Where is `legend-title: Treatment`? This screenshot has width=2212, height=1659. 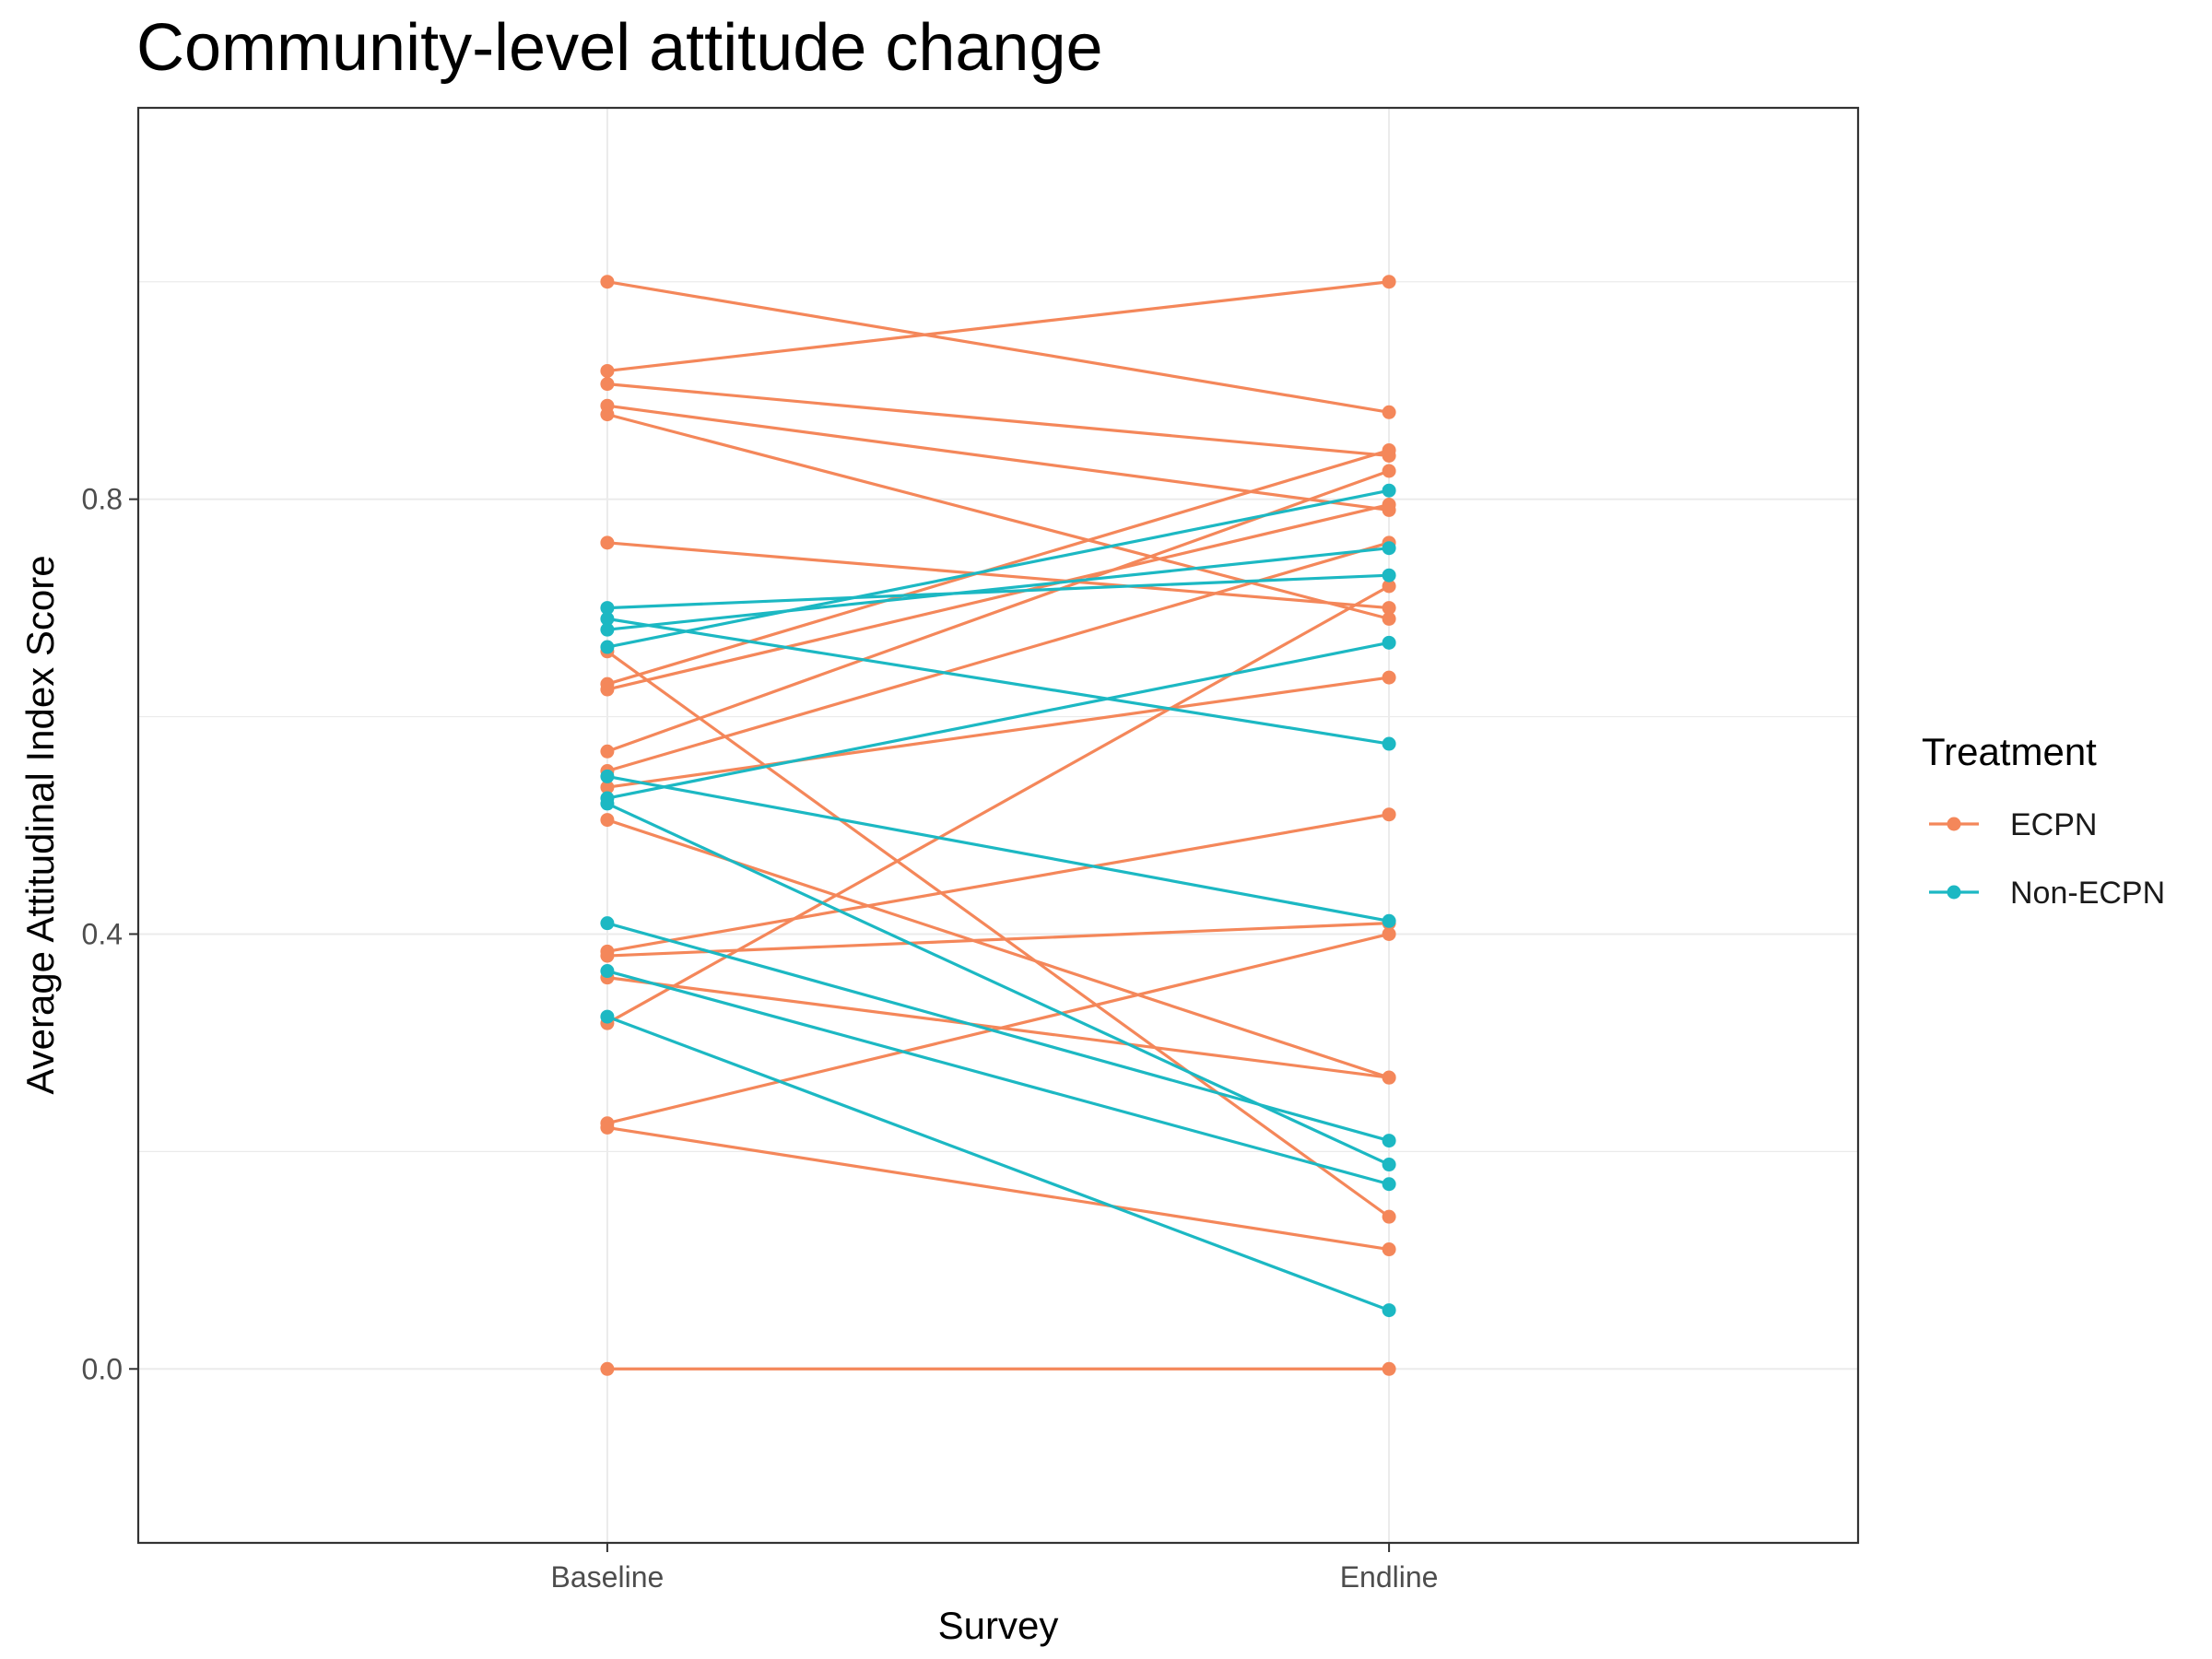 legend-title: Treatment is located at coordinates (2009, 751).